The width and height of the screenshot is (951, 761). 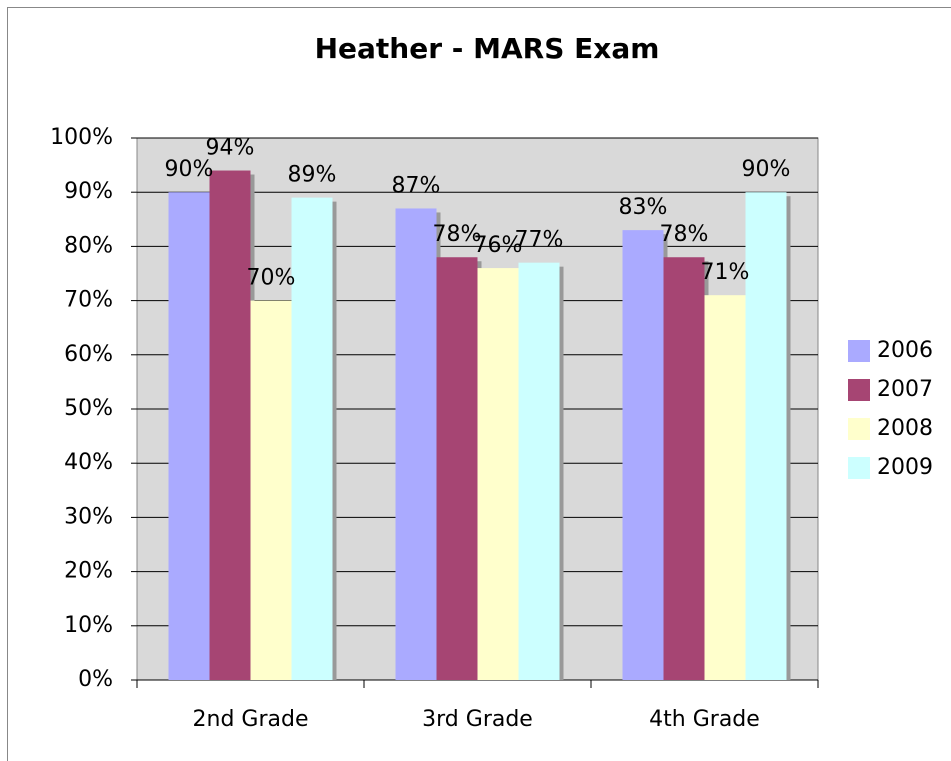 I want to click on data-label: 70%, so click(x=271, y=278).